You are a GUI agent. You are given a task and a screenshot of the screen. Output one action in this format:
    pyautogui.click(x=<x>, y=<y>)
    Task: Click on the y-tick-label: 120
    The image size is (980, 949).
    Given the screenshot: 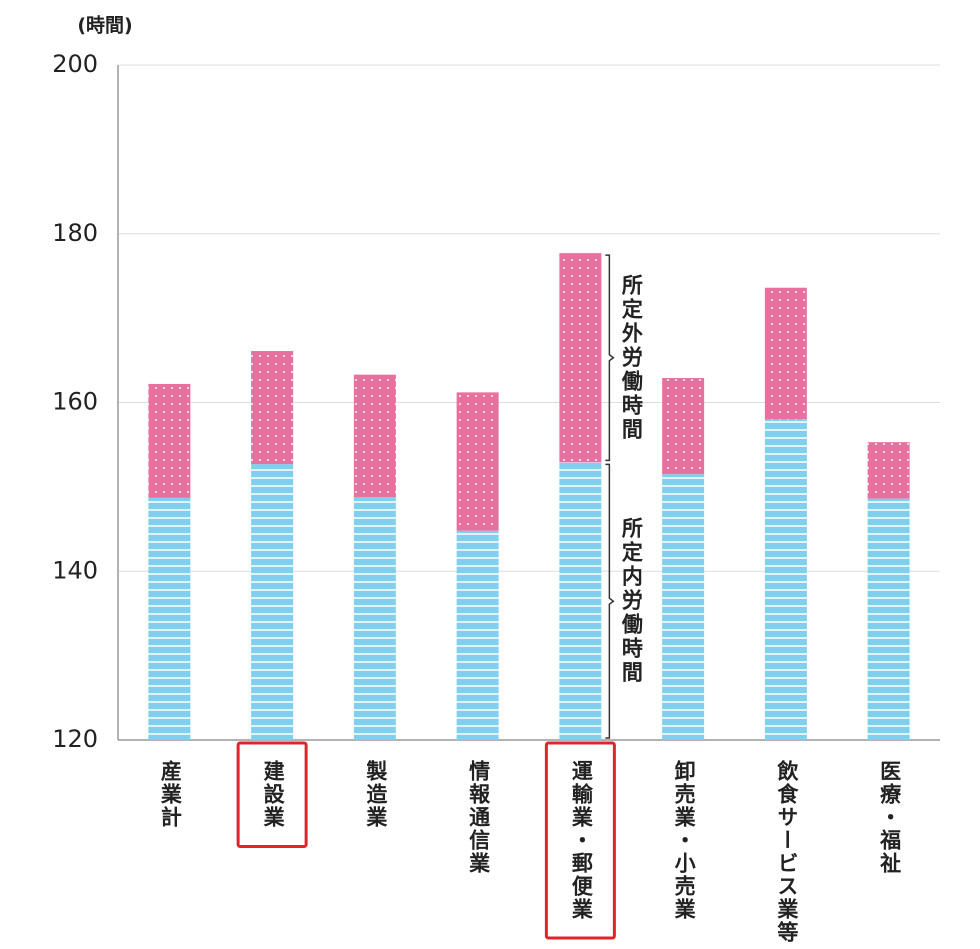 What is the action you would take?
    pyautogui.click(x=75, y=739)
    